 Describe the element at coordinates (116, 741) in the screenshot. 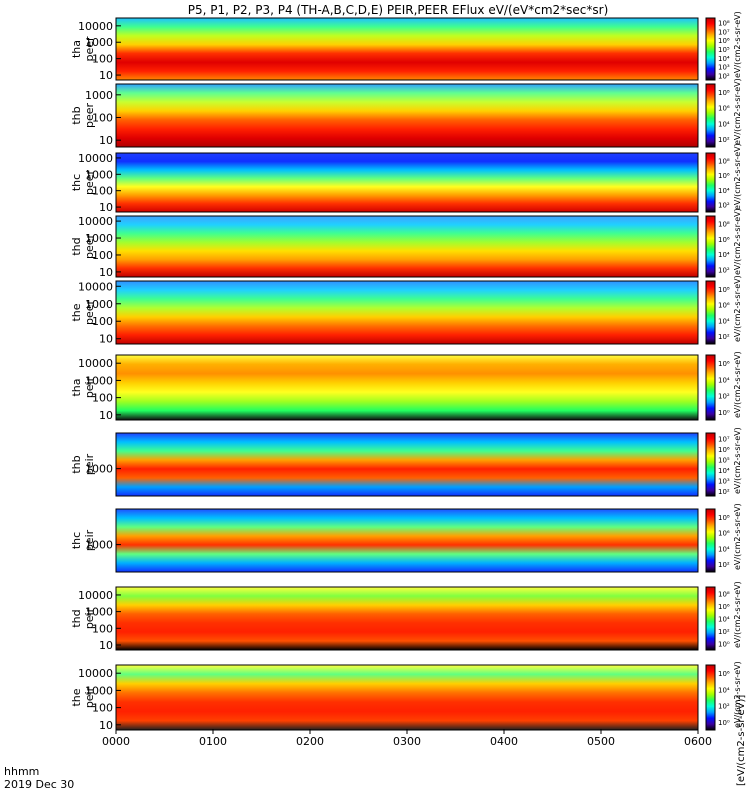

I see `x-tick-label: 0000` at that location.